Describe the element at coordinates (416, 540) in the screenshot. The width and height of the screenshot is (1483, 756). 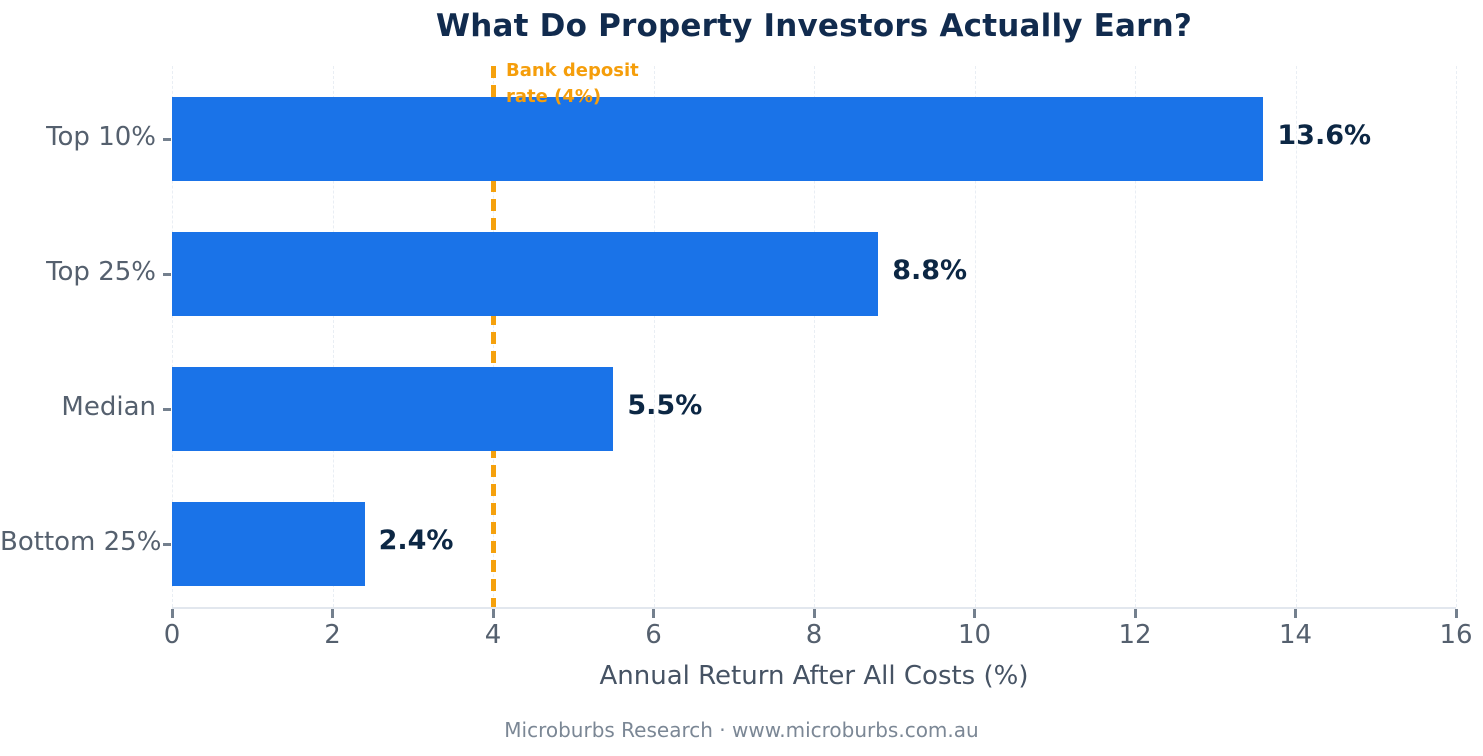
I see `bar-value-label: 2.4%` at that location.